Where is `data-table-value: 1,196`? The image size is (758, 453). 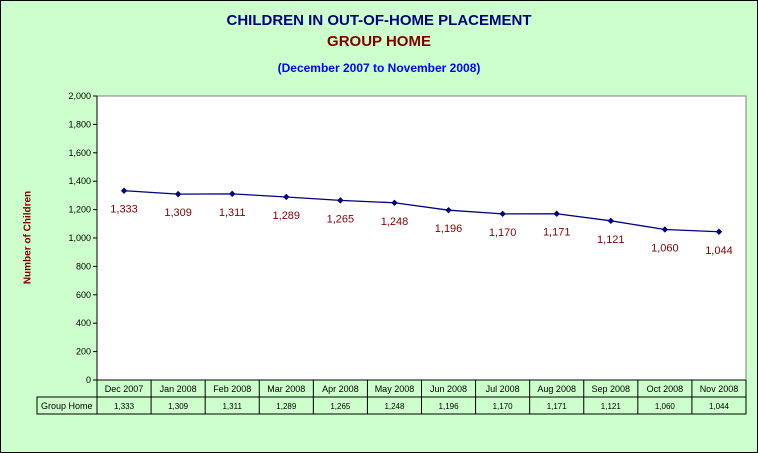 data-table-value: 1,196 is located at coordinates (449, 406).